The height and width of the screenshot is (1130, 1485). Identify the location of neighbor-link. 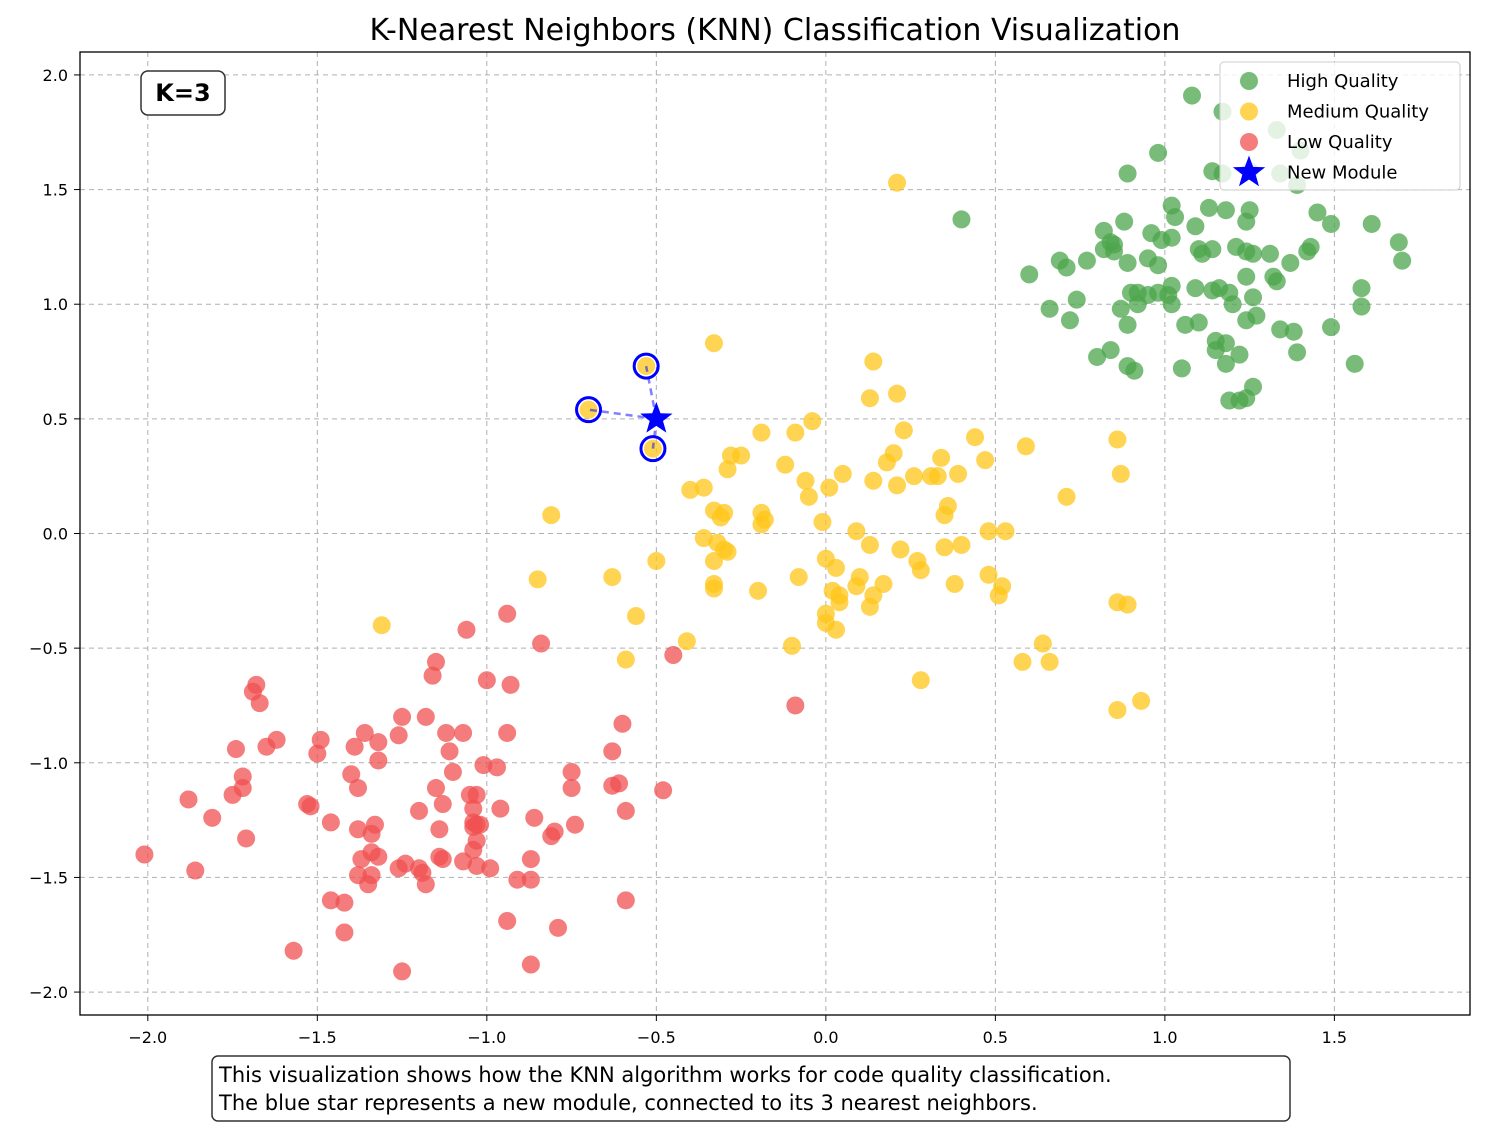
(651, 392).